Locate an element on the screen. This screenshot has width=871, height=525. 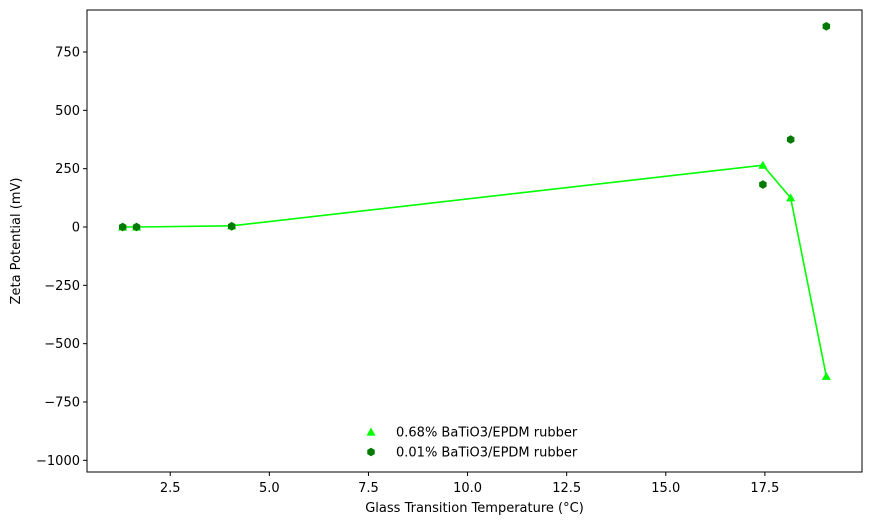
y-axis-ticks: −1000 −750 −500 −250 0 250 500 750 is located at coordinates (61, 257).